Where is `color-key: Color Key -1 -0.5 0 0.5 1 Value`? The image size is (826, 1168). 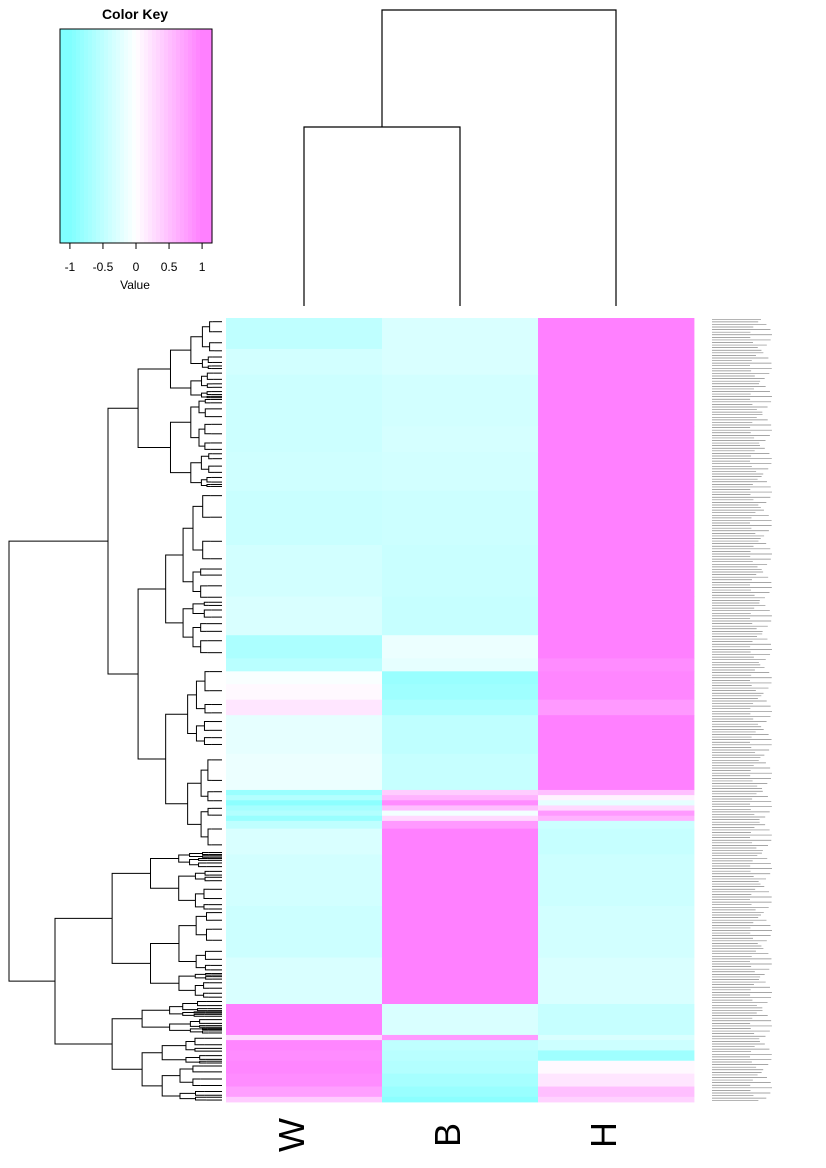
color-key: Color Key -1 -0.5 0 0.5 1 Value is located at coordinates (136, 149).